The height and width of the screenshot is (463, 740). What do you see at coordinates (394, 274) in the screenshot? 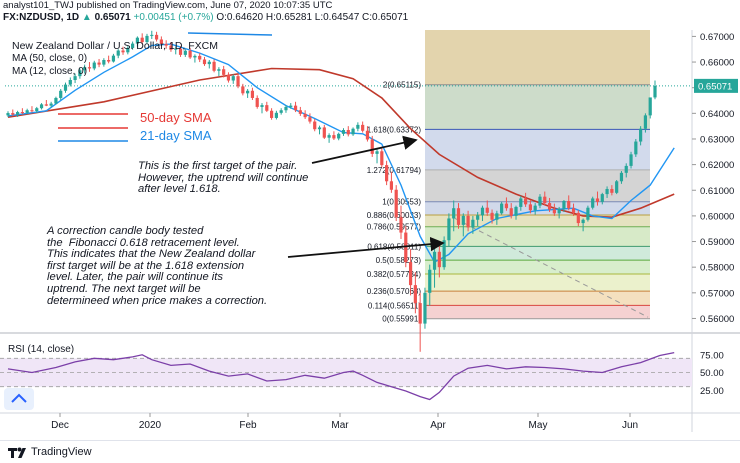
I see `fib-level-label: 0.382(0.57734)` at bounding box center [394, 274].